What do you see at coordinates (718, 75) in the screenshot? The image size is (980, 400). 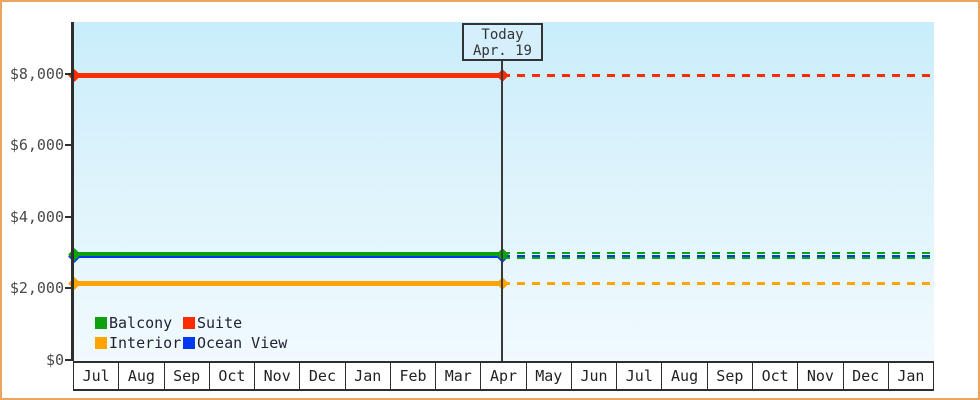 I see `series-line-suite-dotted` at bounding box center [718, 75].